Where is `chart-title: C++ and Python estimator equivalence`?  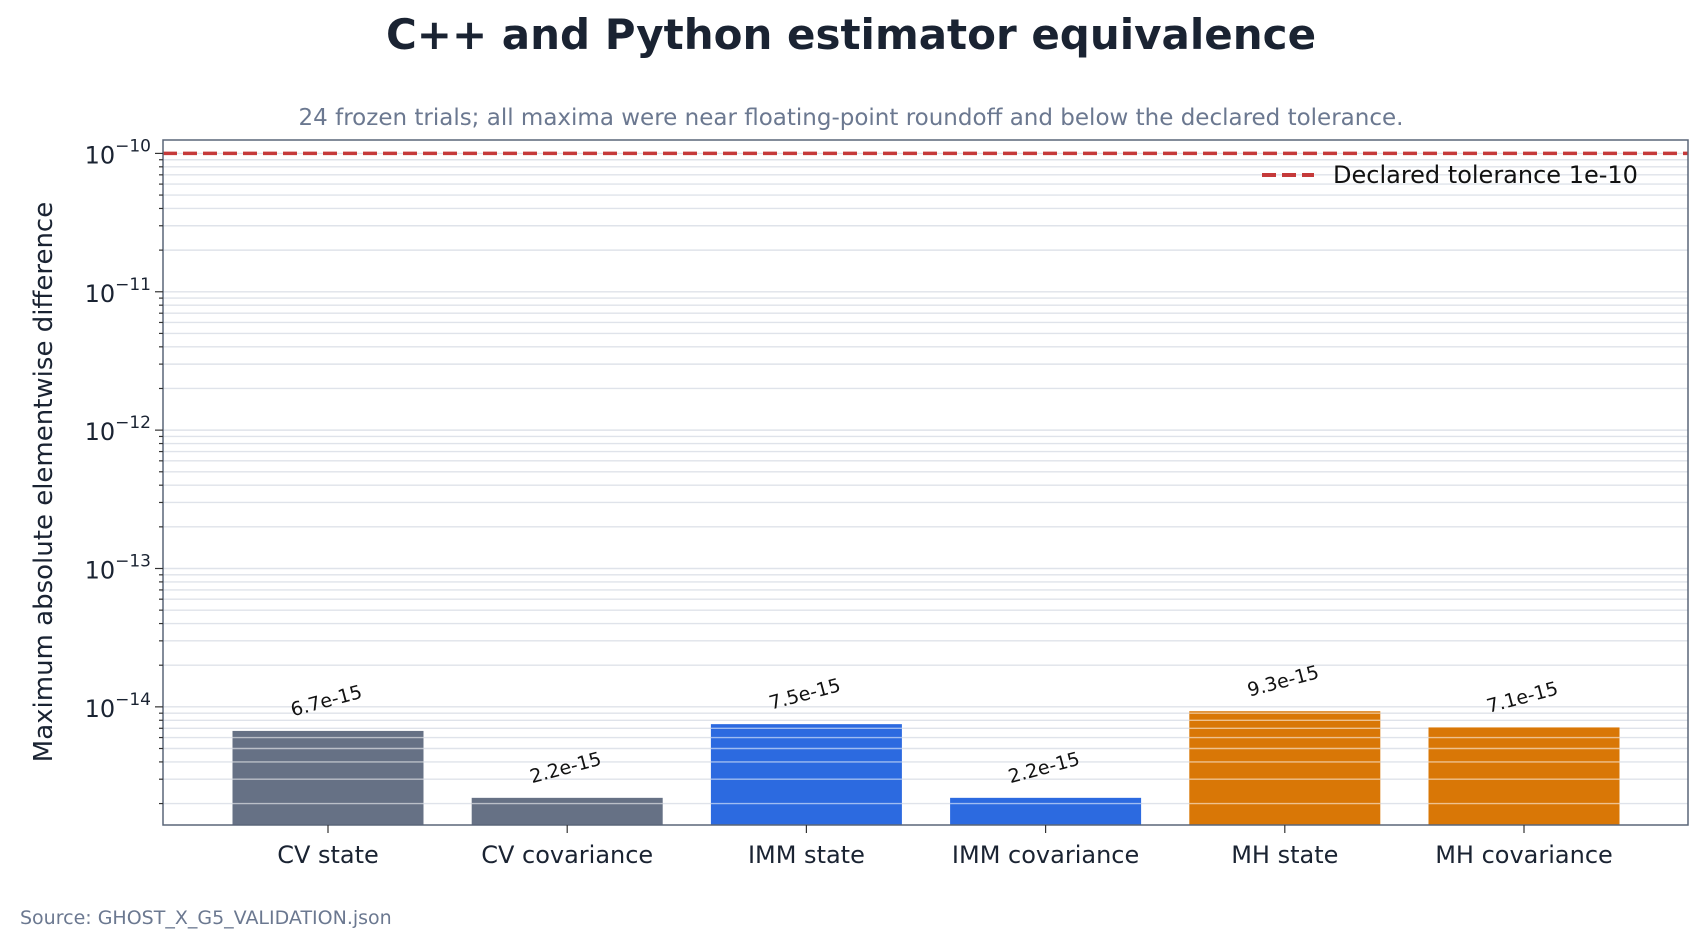 chart-title: C++ and Python estimator equivalence is located at coordinates (851, 34).